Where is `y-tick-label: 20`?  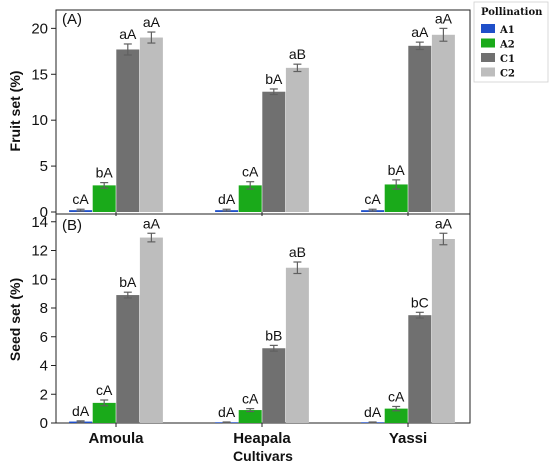 y-tick-label: 20 is located at coordinates (39, 28).